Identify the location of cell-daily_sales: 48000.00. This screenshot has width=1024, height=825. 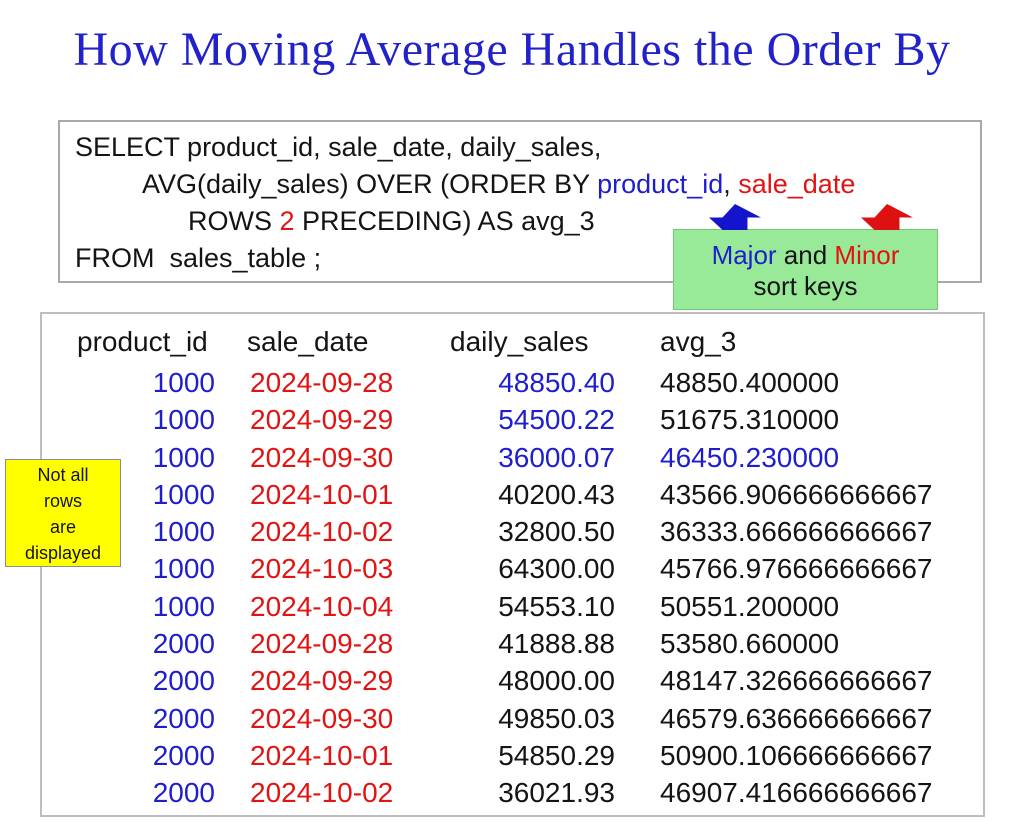
(556, 681).